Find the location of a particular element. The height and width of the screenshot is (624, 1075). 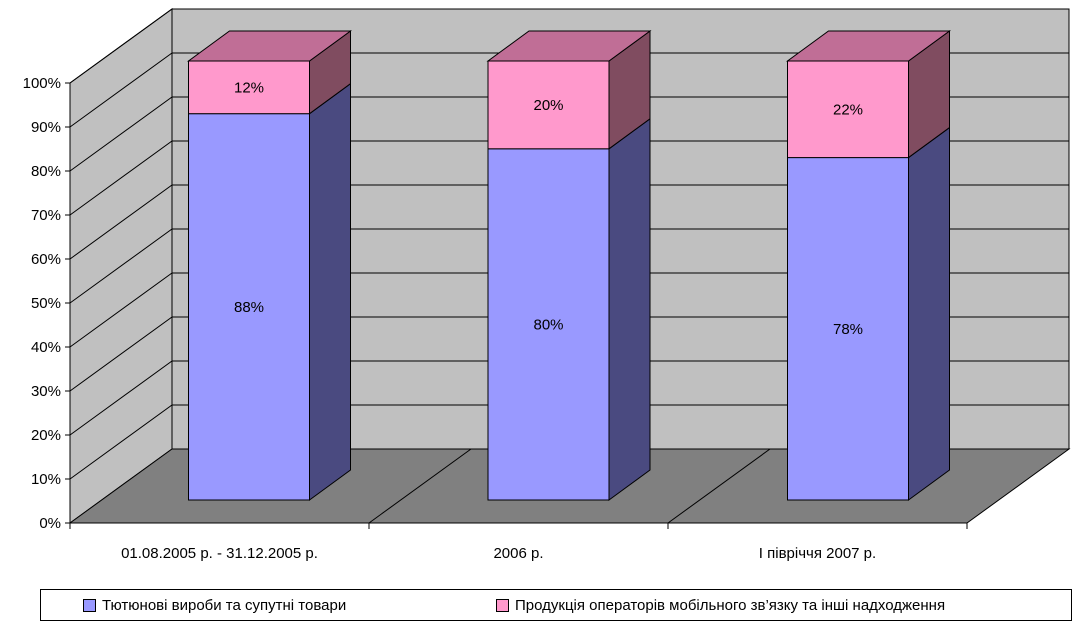

data-label: 88% is located at coordinates (249, 307).